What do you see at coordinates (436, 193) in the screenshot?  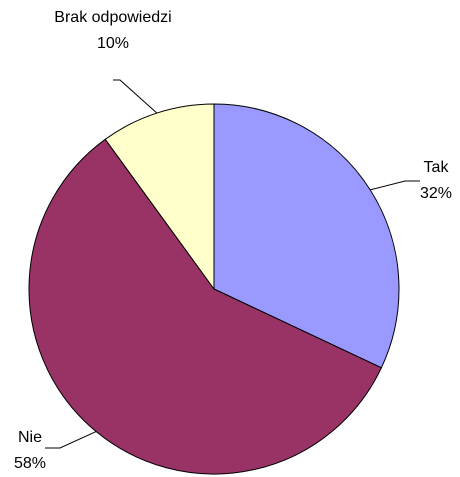 I see `slice-value-label: 32%` at bounding box center [436, 193].